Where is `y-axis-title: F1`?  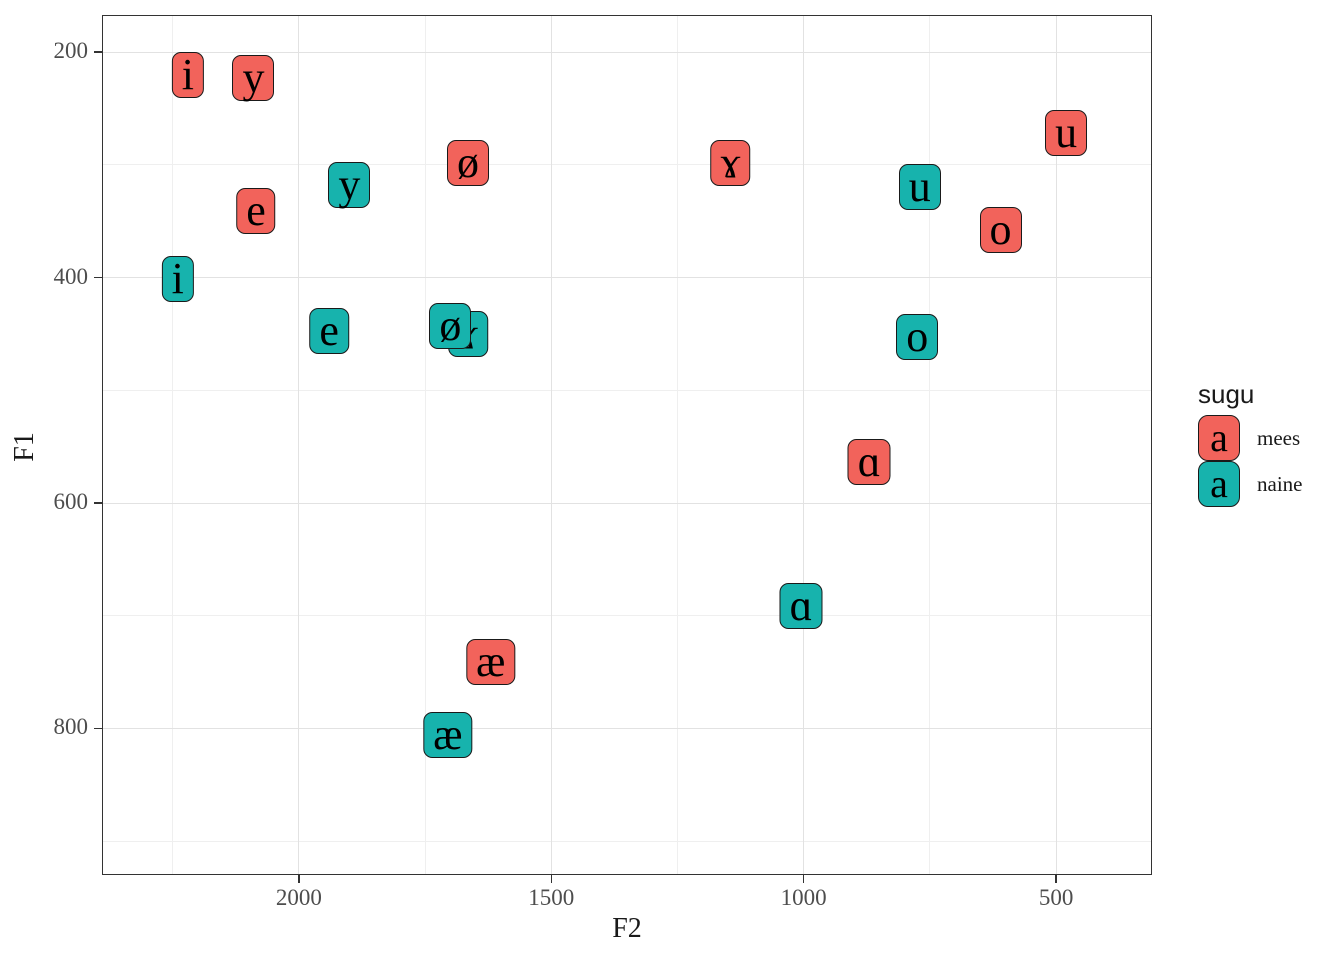 y-axis-title: F1 is located at coordinates (24, 447).